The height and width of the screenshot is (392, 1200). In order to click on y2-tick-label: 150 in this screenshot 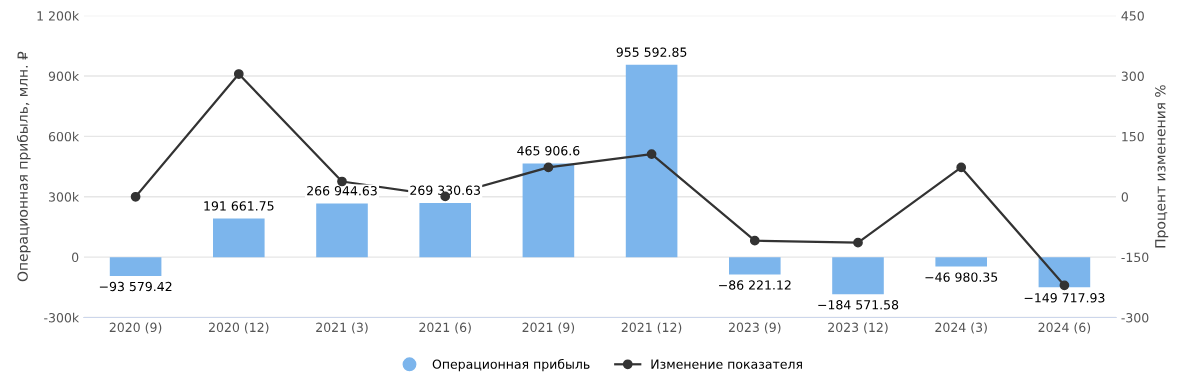, I will do `click(1133, 136)`.